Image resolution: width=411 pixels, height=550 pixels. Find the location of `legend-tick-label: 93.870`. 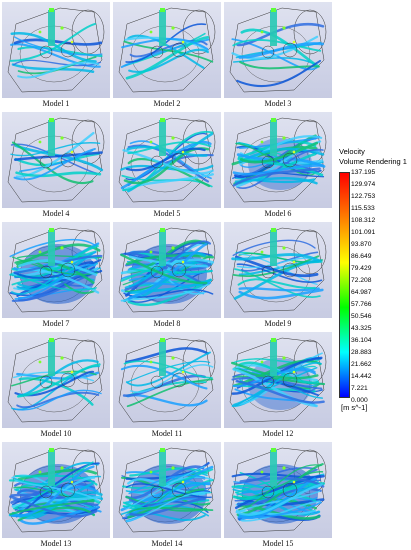

legend-tick-label: 93.870 is located at coordinates (361, 244).